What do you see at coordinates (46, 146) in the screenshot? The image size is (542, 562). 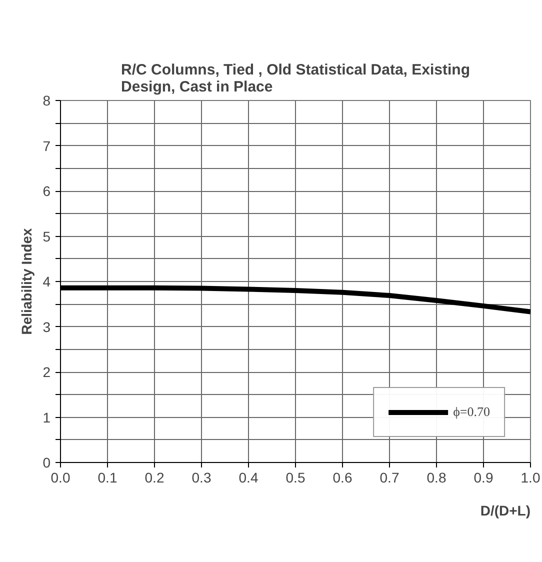 I see `y-tick-label: 7` at bounding box center [46, 146].